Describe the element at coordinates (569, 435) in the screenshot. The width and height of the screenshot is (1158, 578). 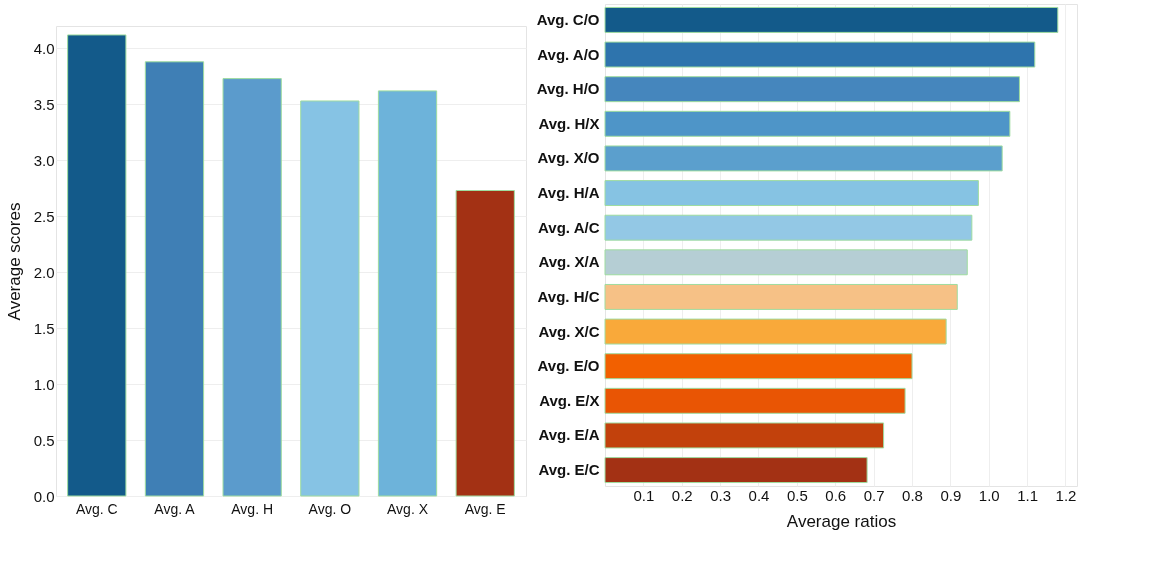
I see `y-tick-label: Avg. E/A` at that location.